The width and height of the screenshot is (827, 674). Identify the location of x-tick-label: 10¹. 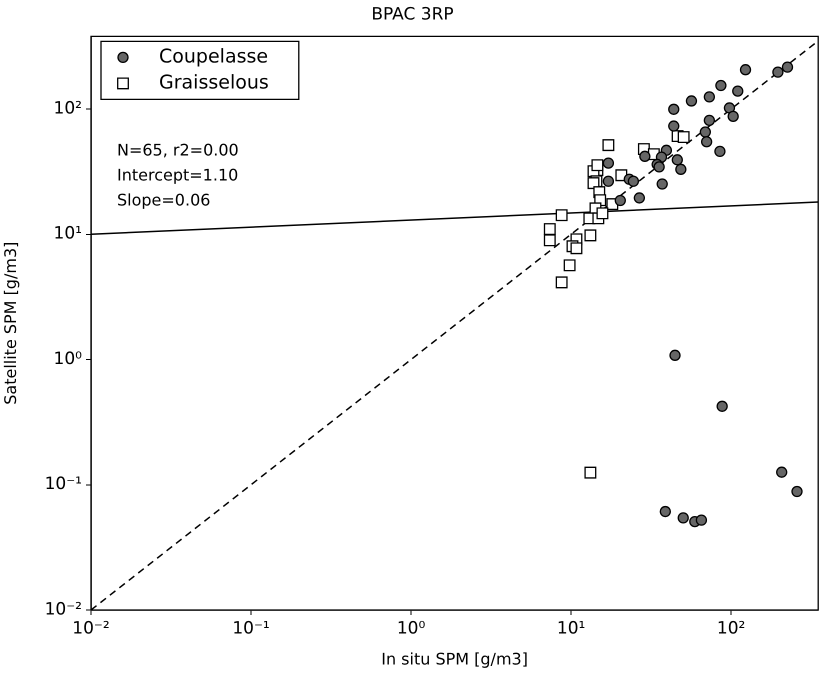
(571, 628).